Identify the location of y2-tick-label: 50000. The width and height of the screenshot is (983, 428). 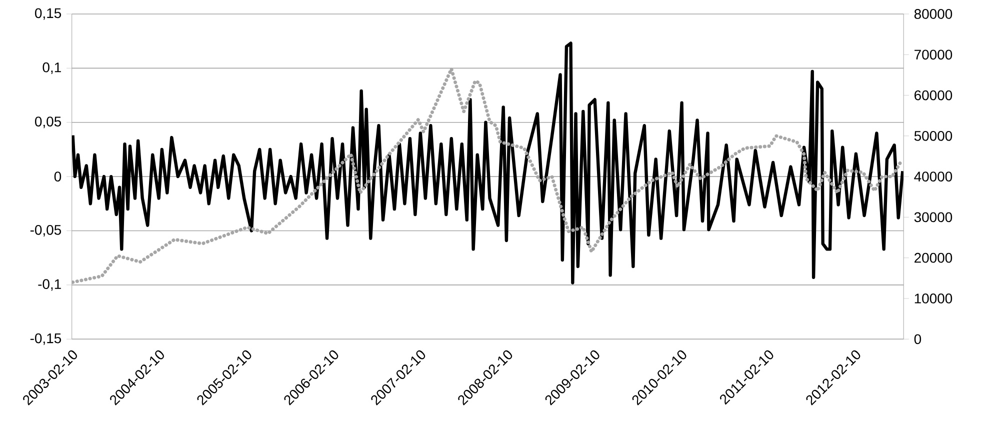
(933, 136).